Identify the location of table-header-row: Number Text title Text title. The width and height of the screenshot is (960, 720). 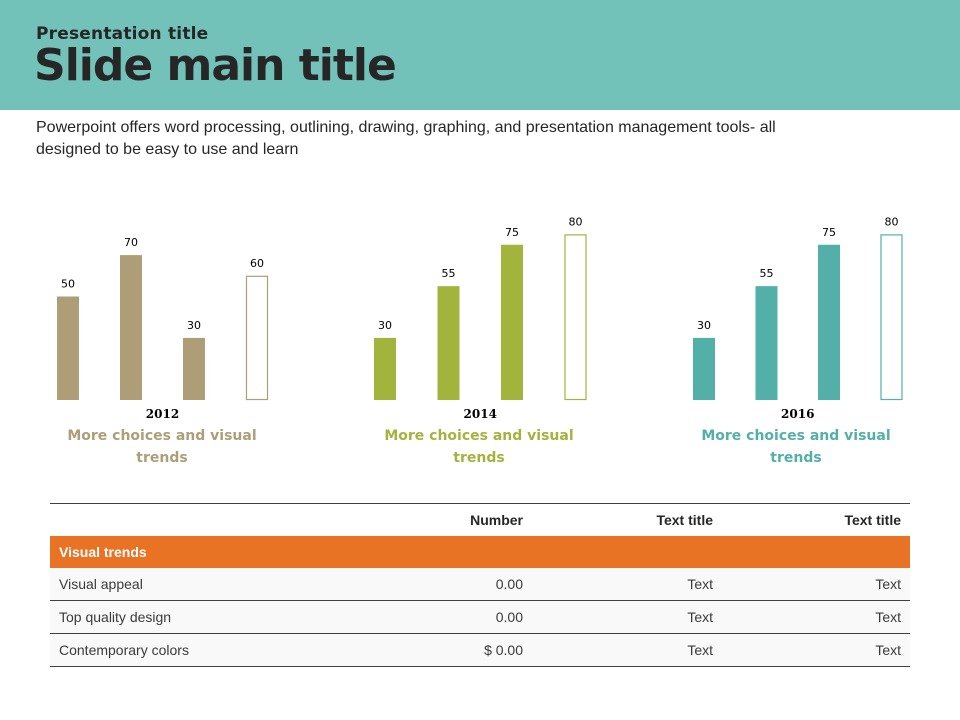
(480, 519).